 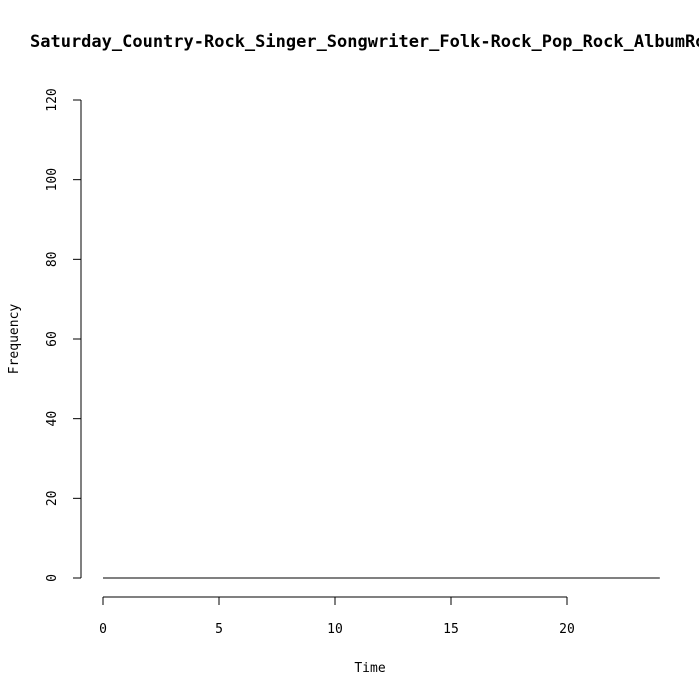 What do you see at coordinates (52, 179) in the screenshot?
I see `y-tick-label: 100` at bounding box center [52, 179].